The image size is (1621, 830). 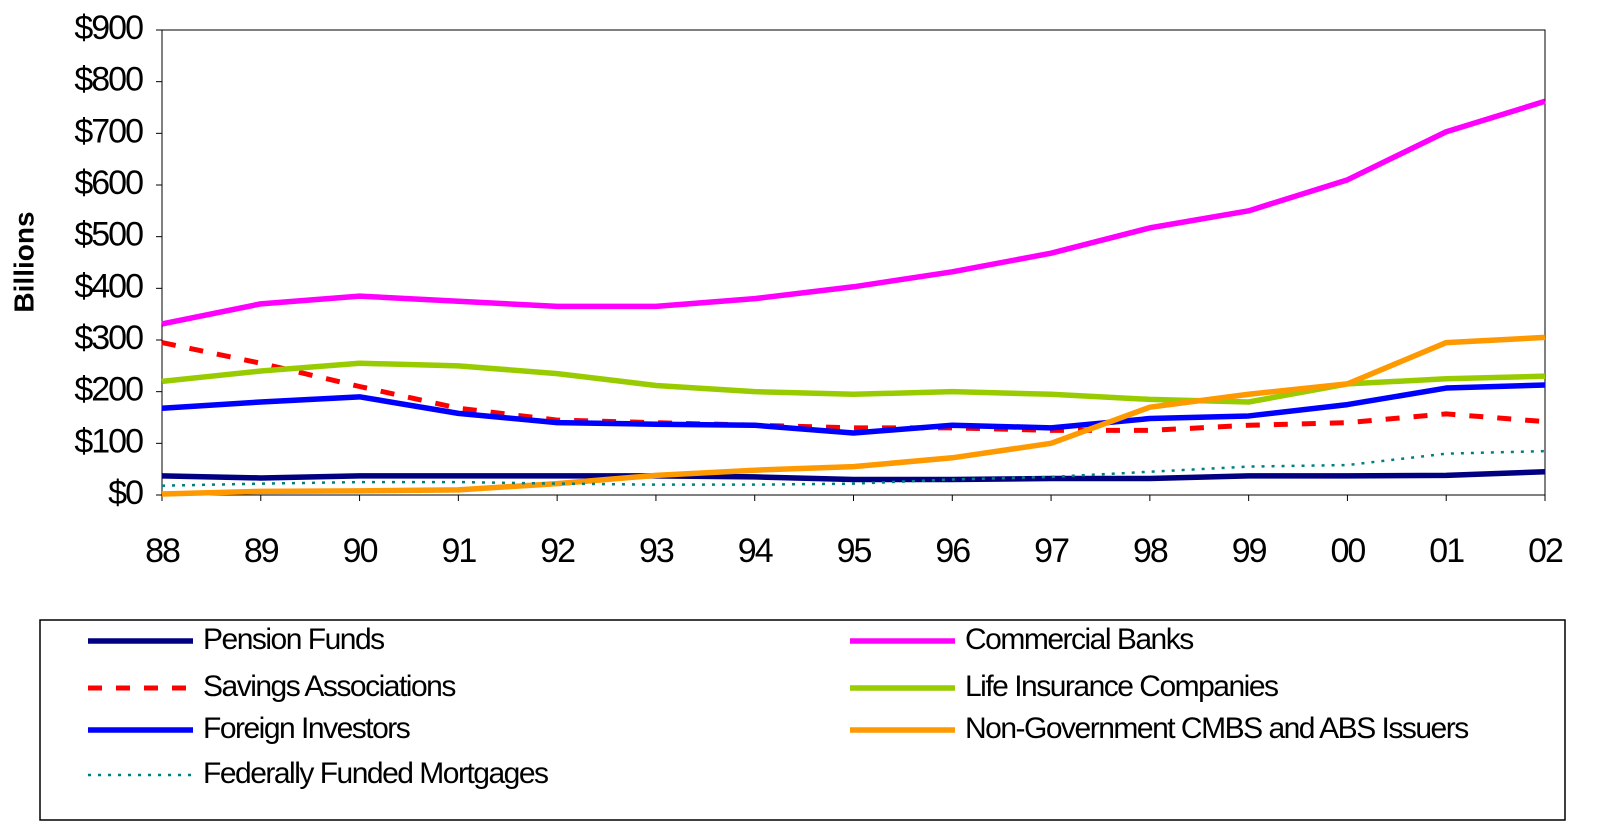 I want to click on x-tick-label: 94, so click(x=755, y=551).